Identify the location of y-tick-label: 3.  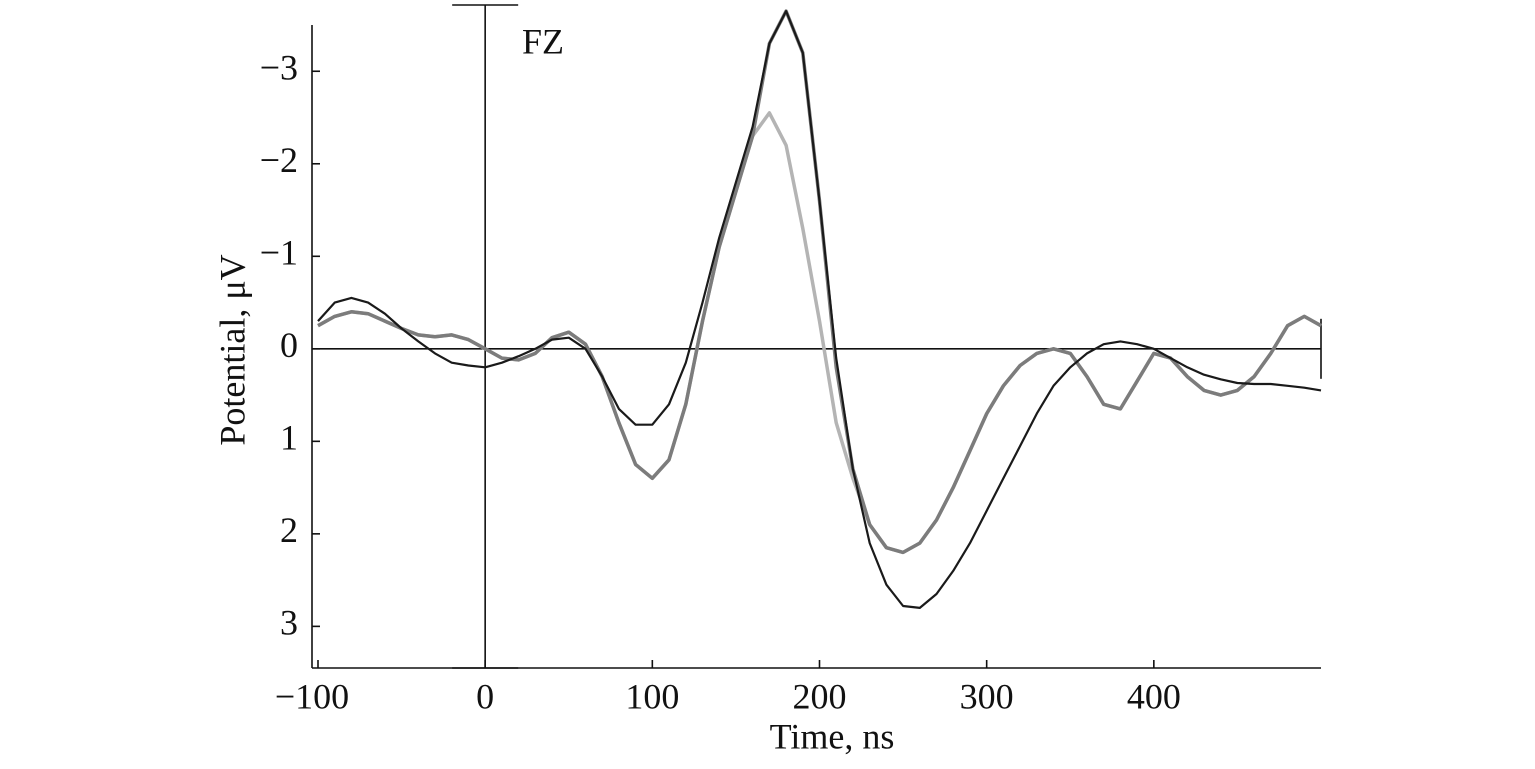
(289, 623).